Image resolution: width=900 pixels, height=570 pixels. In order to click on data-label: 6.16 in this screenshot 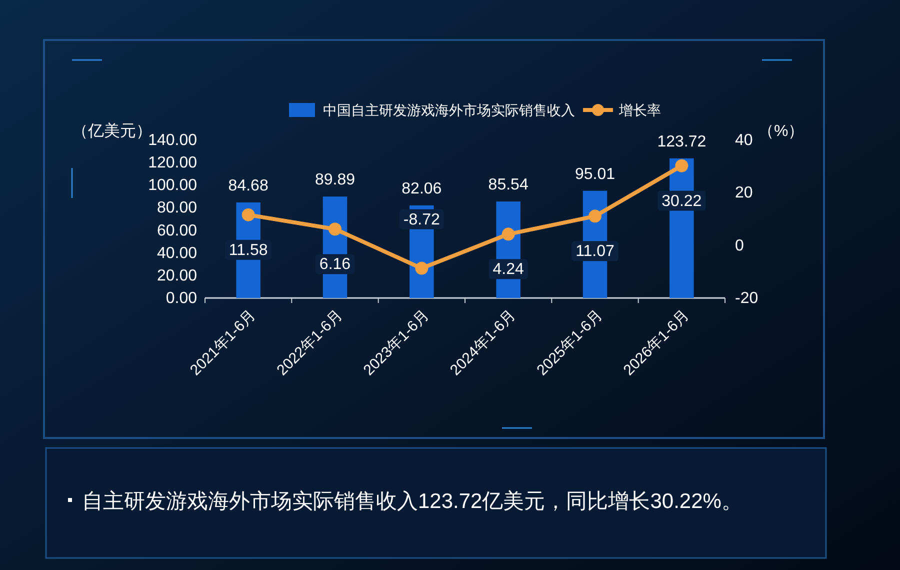, I will do `click(335, 265)`.